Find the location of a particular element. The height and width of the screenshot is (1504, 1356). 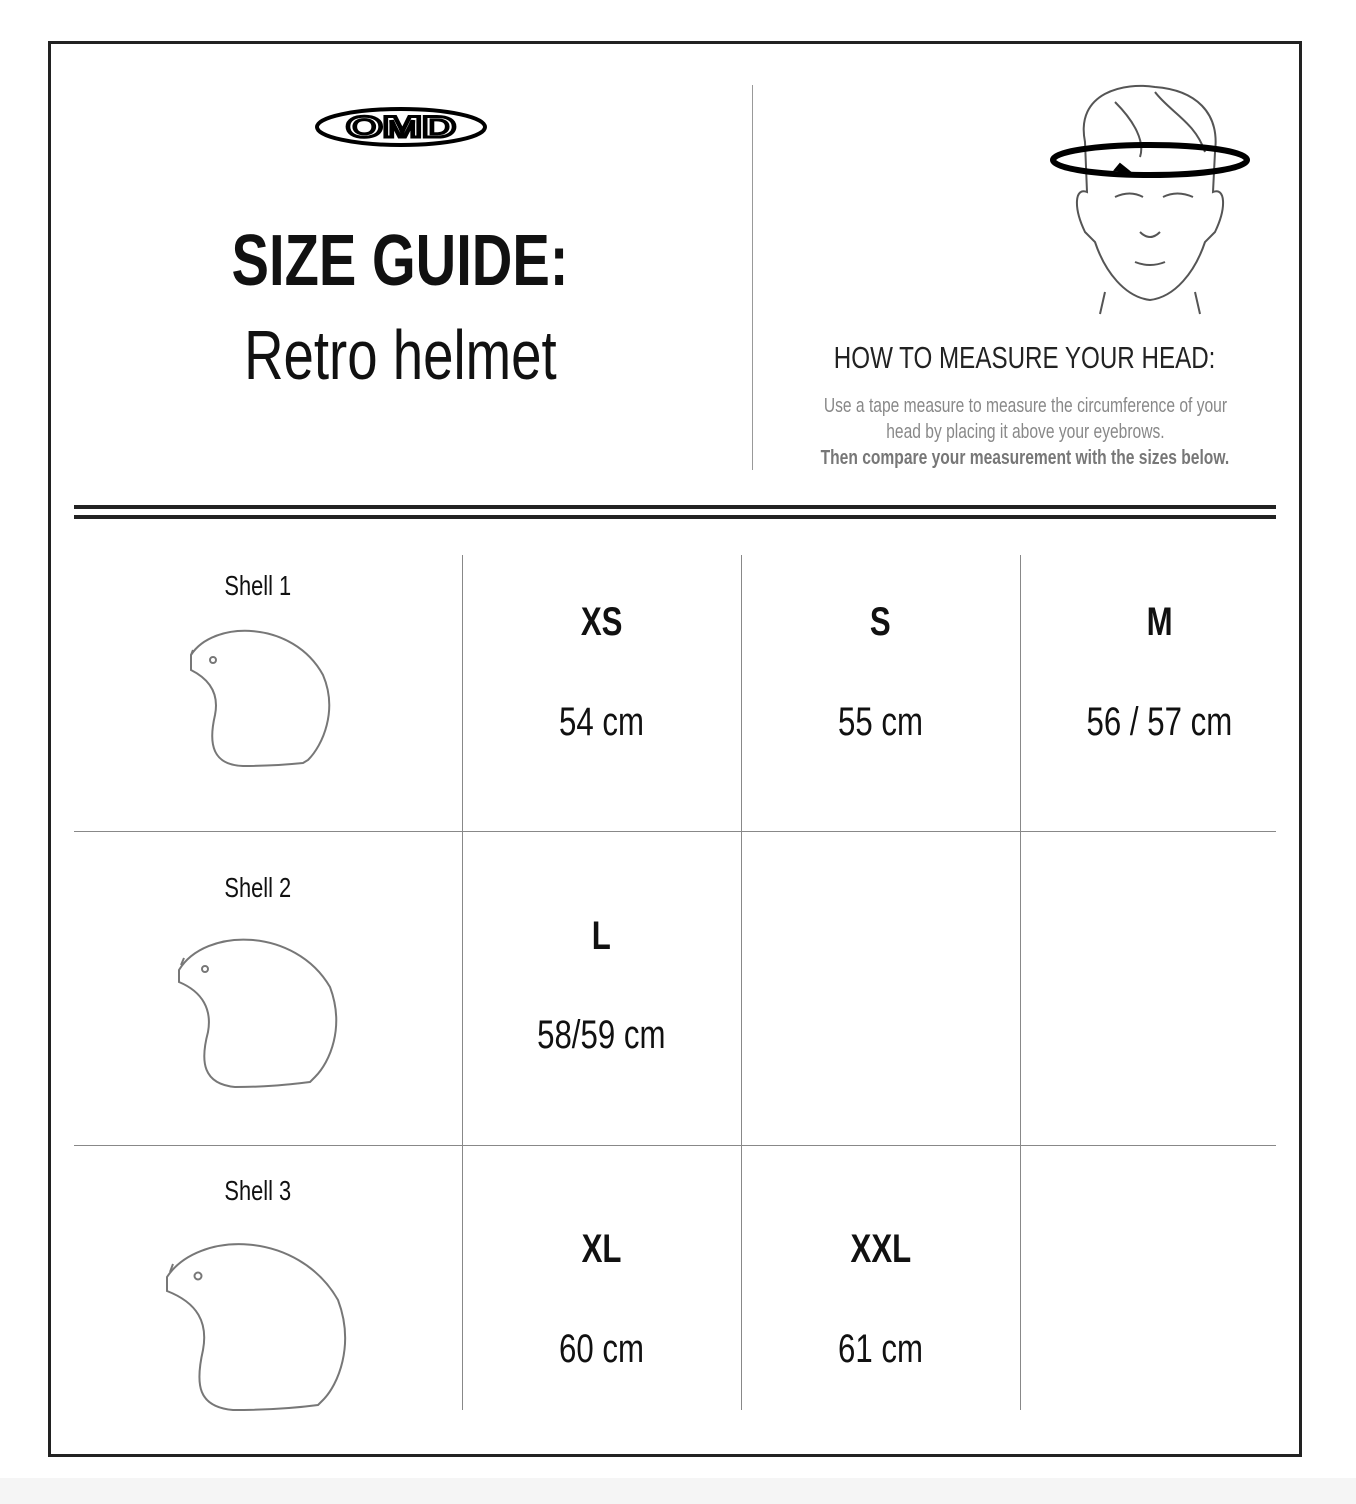

double-divider-top is located at coordinates (675, 507).